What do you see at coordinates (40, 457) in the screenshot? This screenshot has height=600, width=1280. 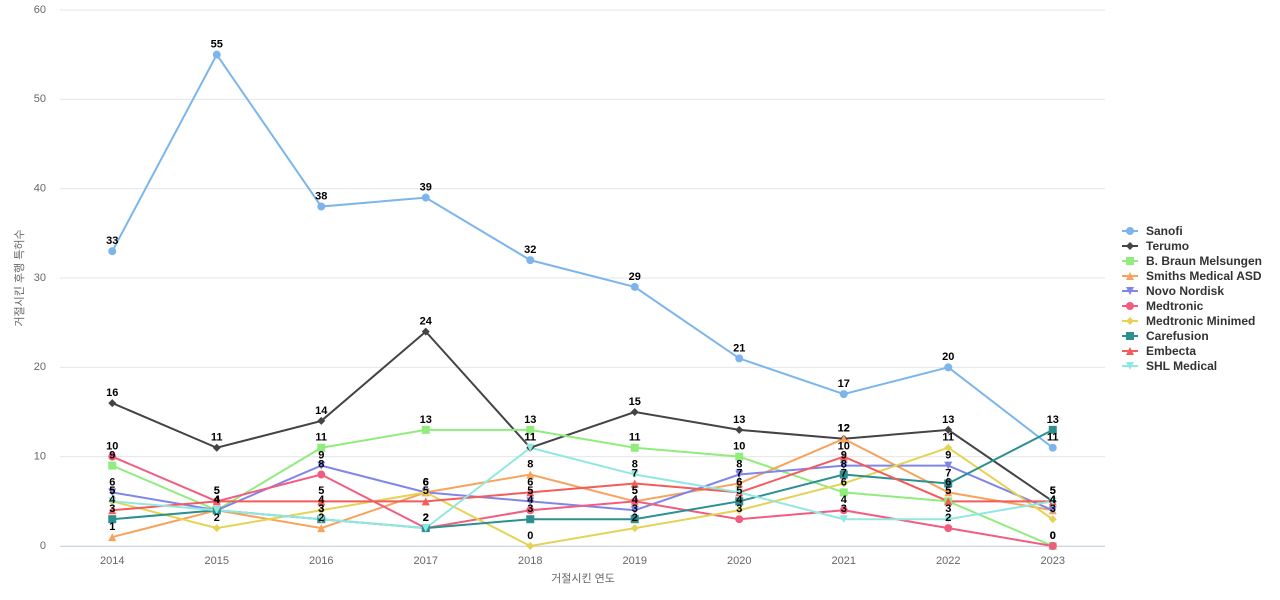 I see `y-tick-label: 10` at bounding box center [40, 457].